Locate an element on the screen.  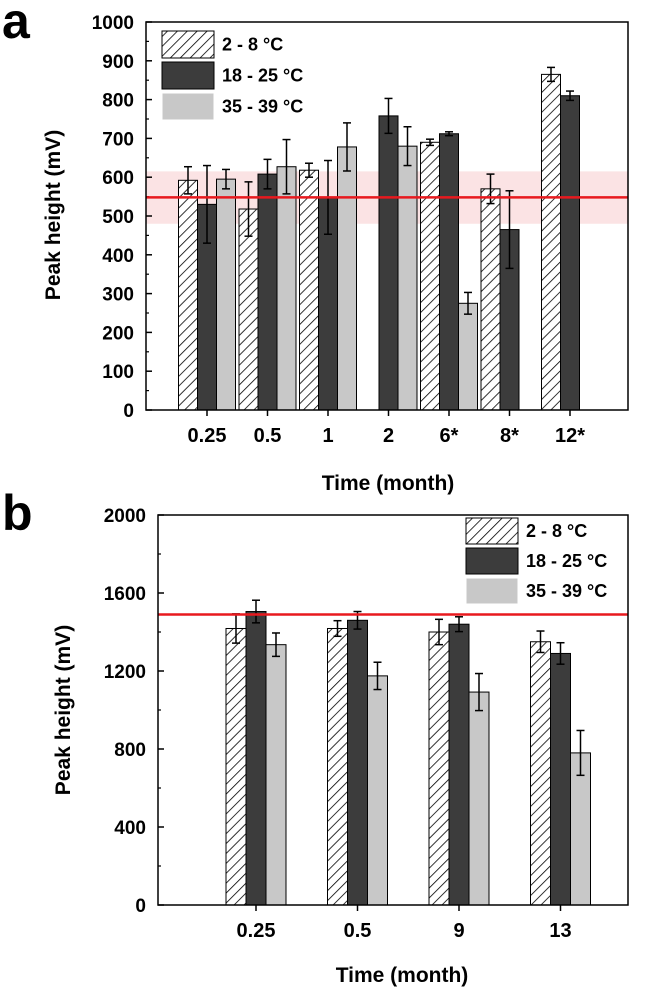
y-tick-label: 300 is located at coordinates (118, 295).